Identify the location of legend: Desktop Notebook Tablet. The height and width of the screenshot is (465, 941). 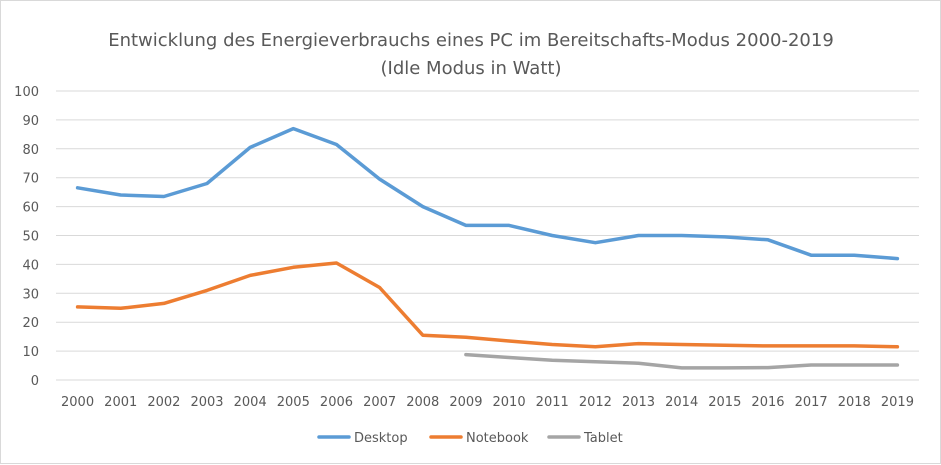
(470, 438).